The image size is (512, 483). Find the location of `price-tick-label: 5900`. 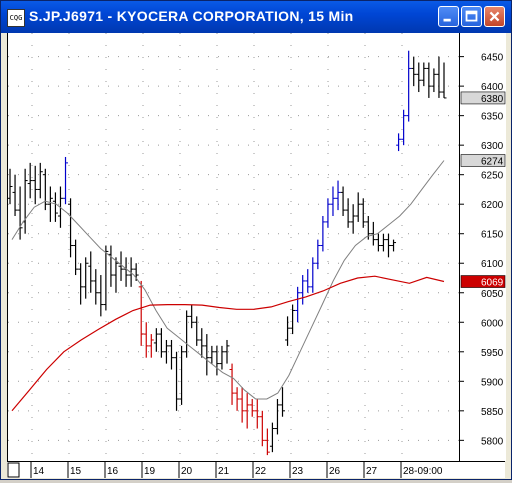

price-tick-label: 5900 is located at coordinates (492, 382).